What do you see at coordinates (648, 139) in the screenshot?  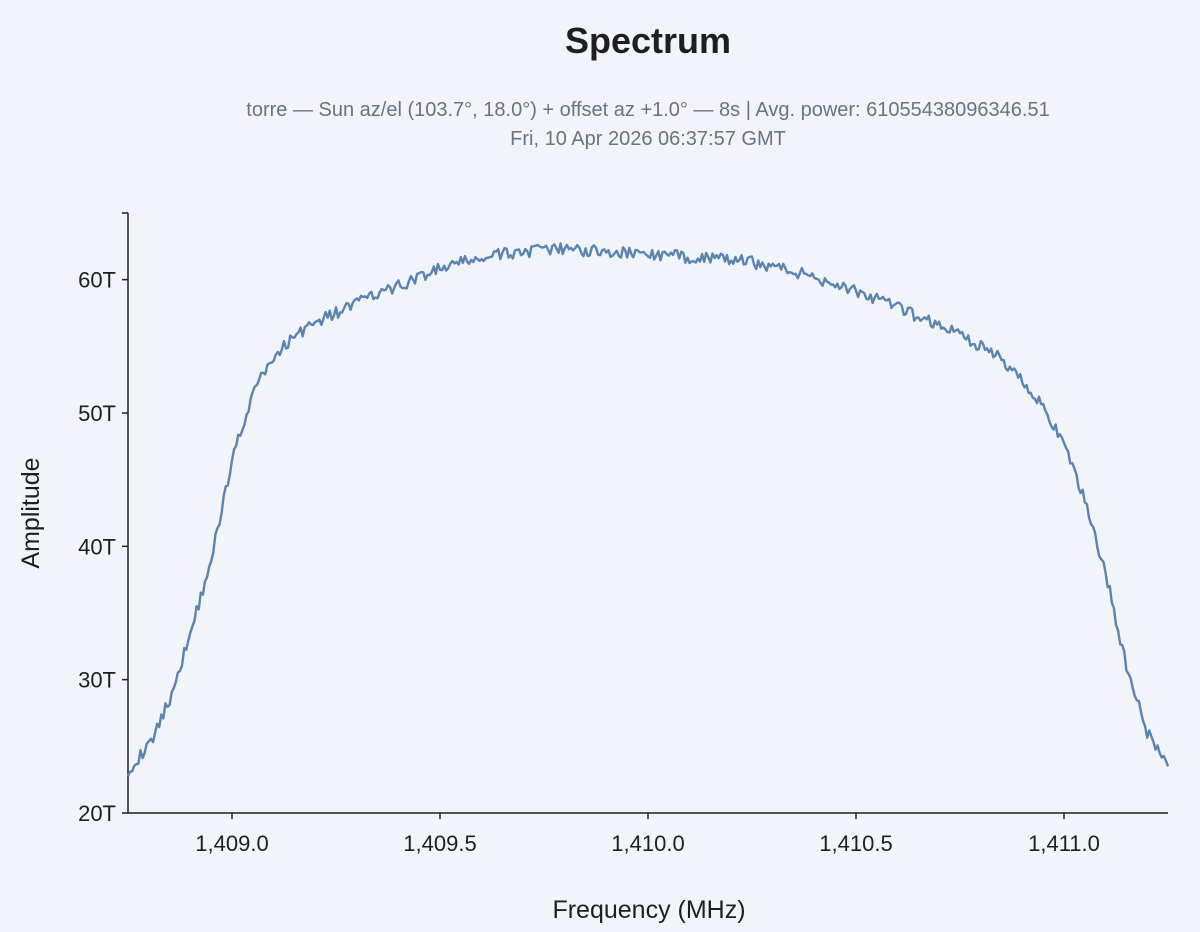 I see `chart-subtitle-line2: Fri, 10 Apr 2026 06:37:57 GMT` at bounding box center [648, 139].